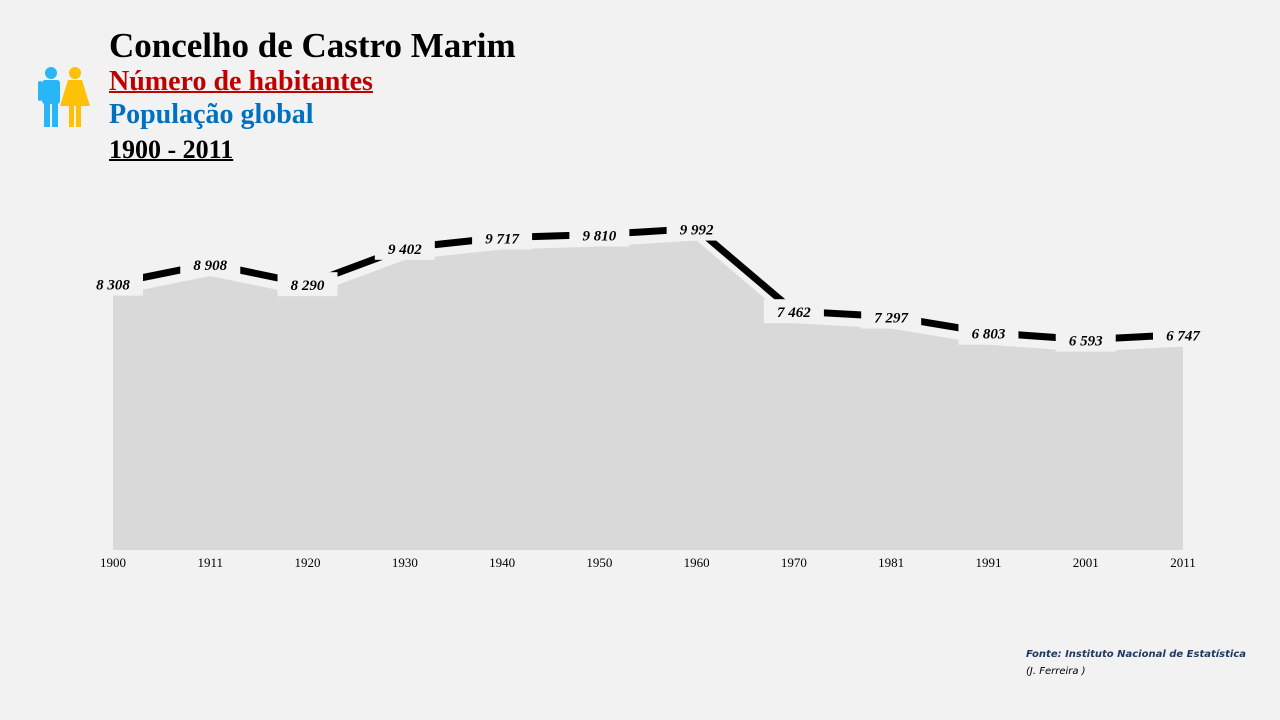 This screenshot has width=1280, height=720. I want to click on chart-subtitle: Número de habitantes, so click(241, 81).